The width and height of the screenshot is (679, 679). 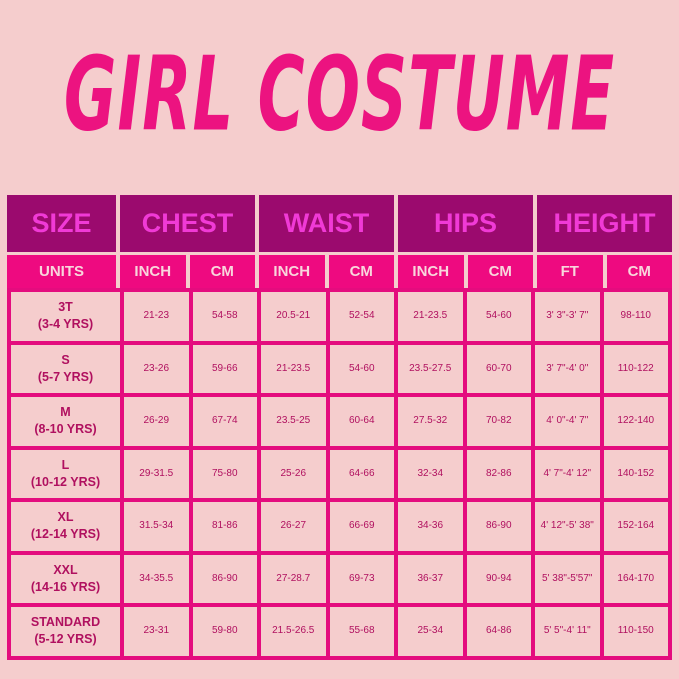 What do you see at coordinates (65, 578) in the screenshot?
I see `size-cell: XXL (14-16 YRS)` at bounding box center [65, 578].